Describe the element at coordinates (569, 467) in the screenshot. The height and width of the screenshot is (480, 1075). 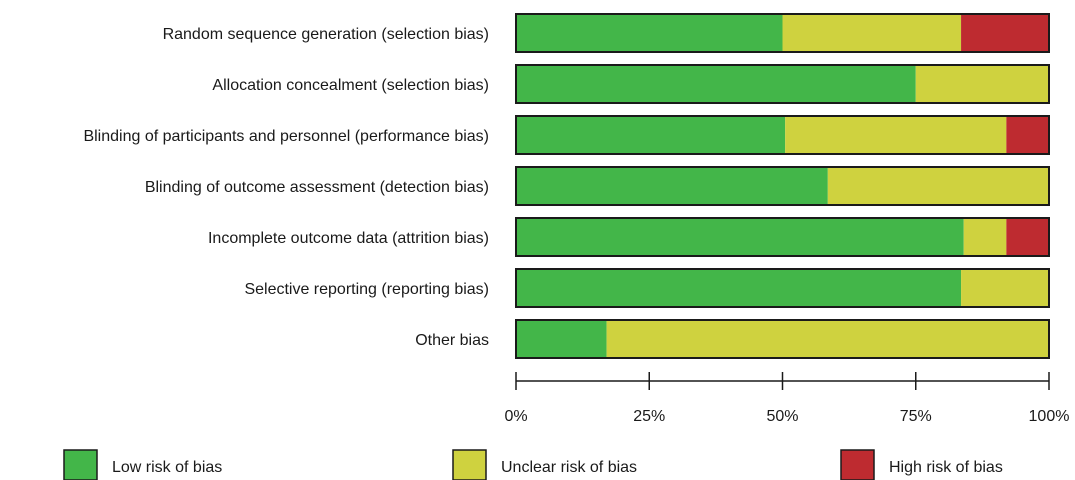
I see `legend-label: Unclear risk of bias` at that location.